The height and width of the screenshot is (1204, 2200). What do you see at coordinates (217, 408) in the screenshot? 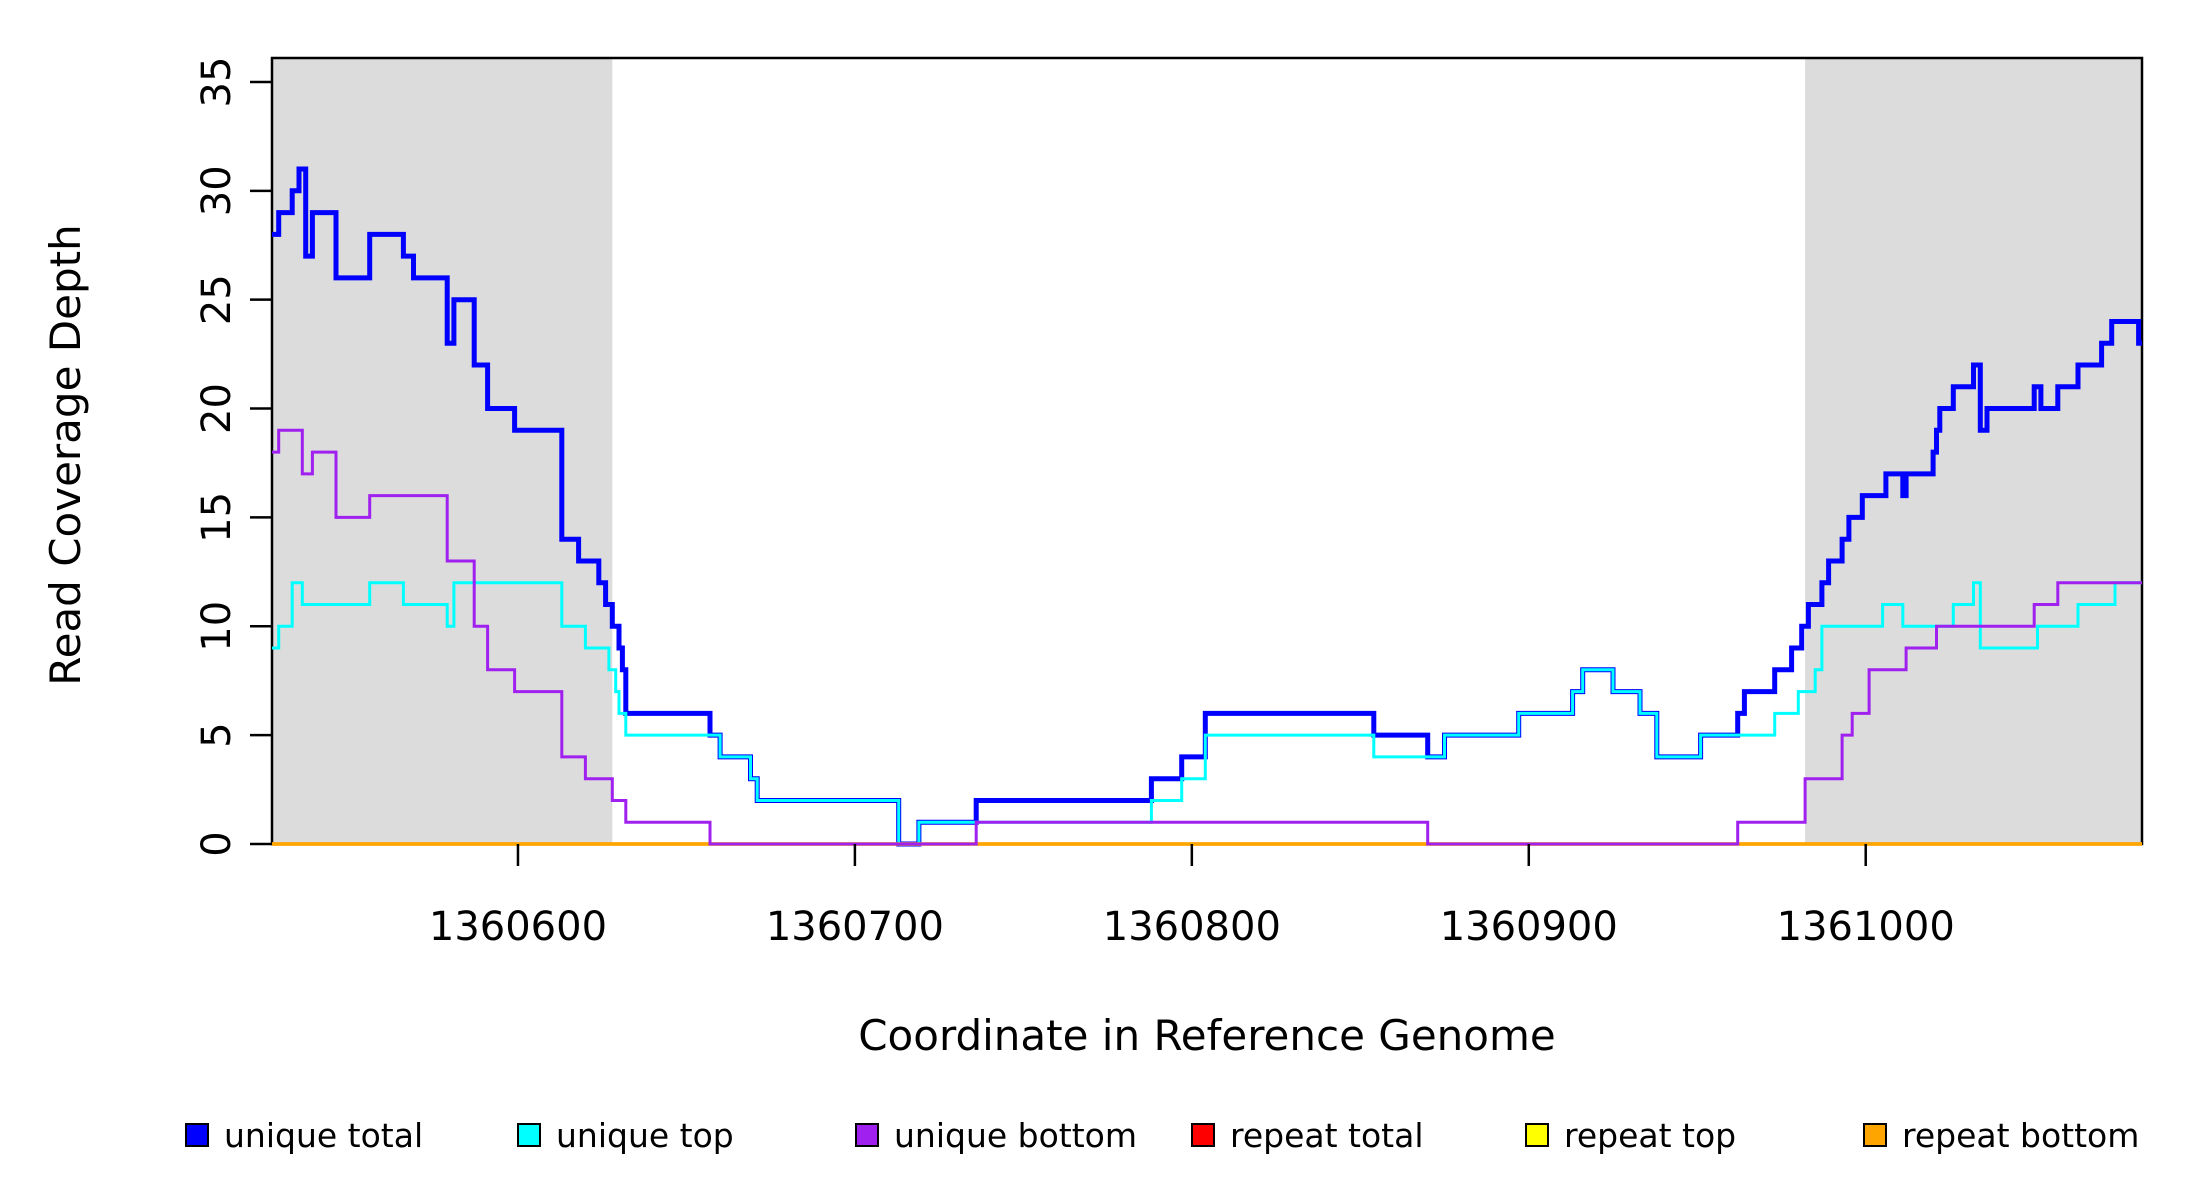
I see `y-tick-label: 20` at bounding box center [217, 408].